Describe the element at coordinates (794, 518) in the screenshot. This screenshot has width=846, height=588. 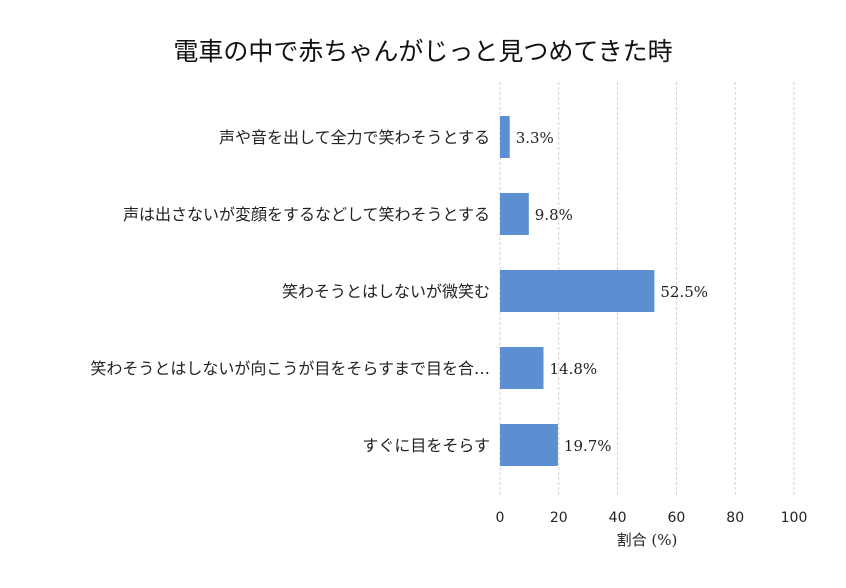
I see `x-tick-label: 100` at that location.